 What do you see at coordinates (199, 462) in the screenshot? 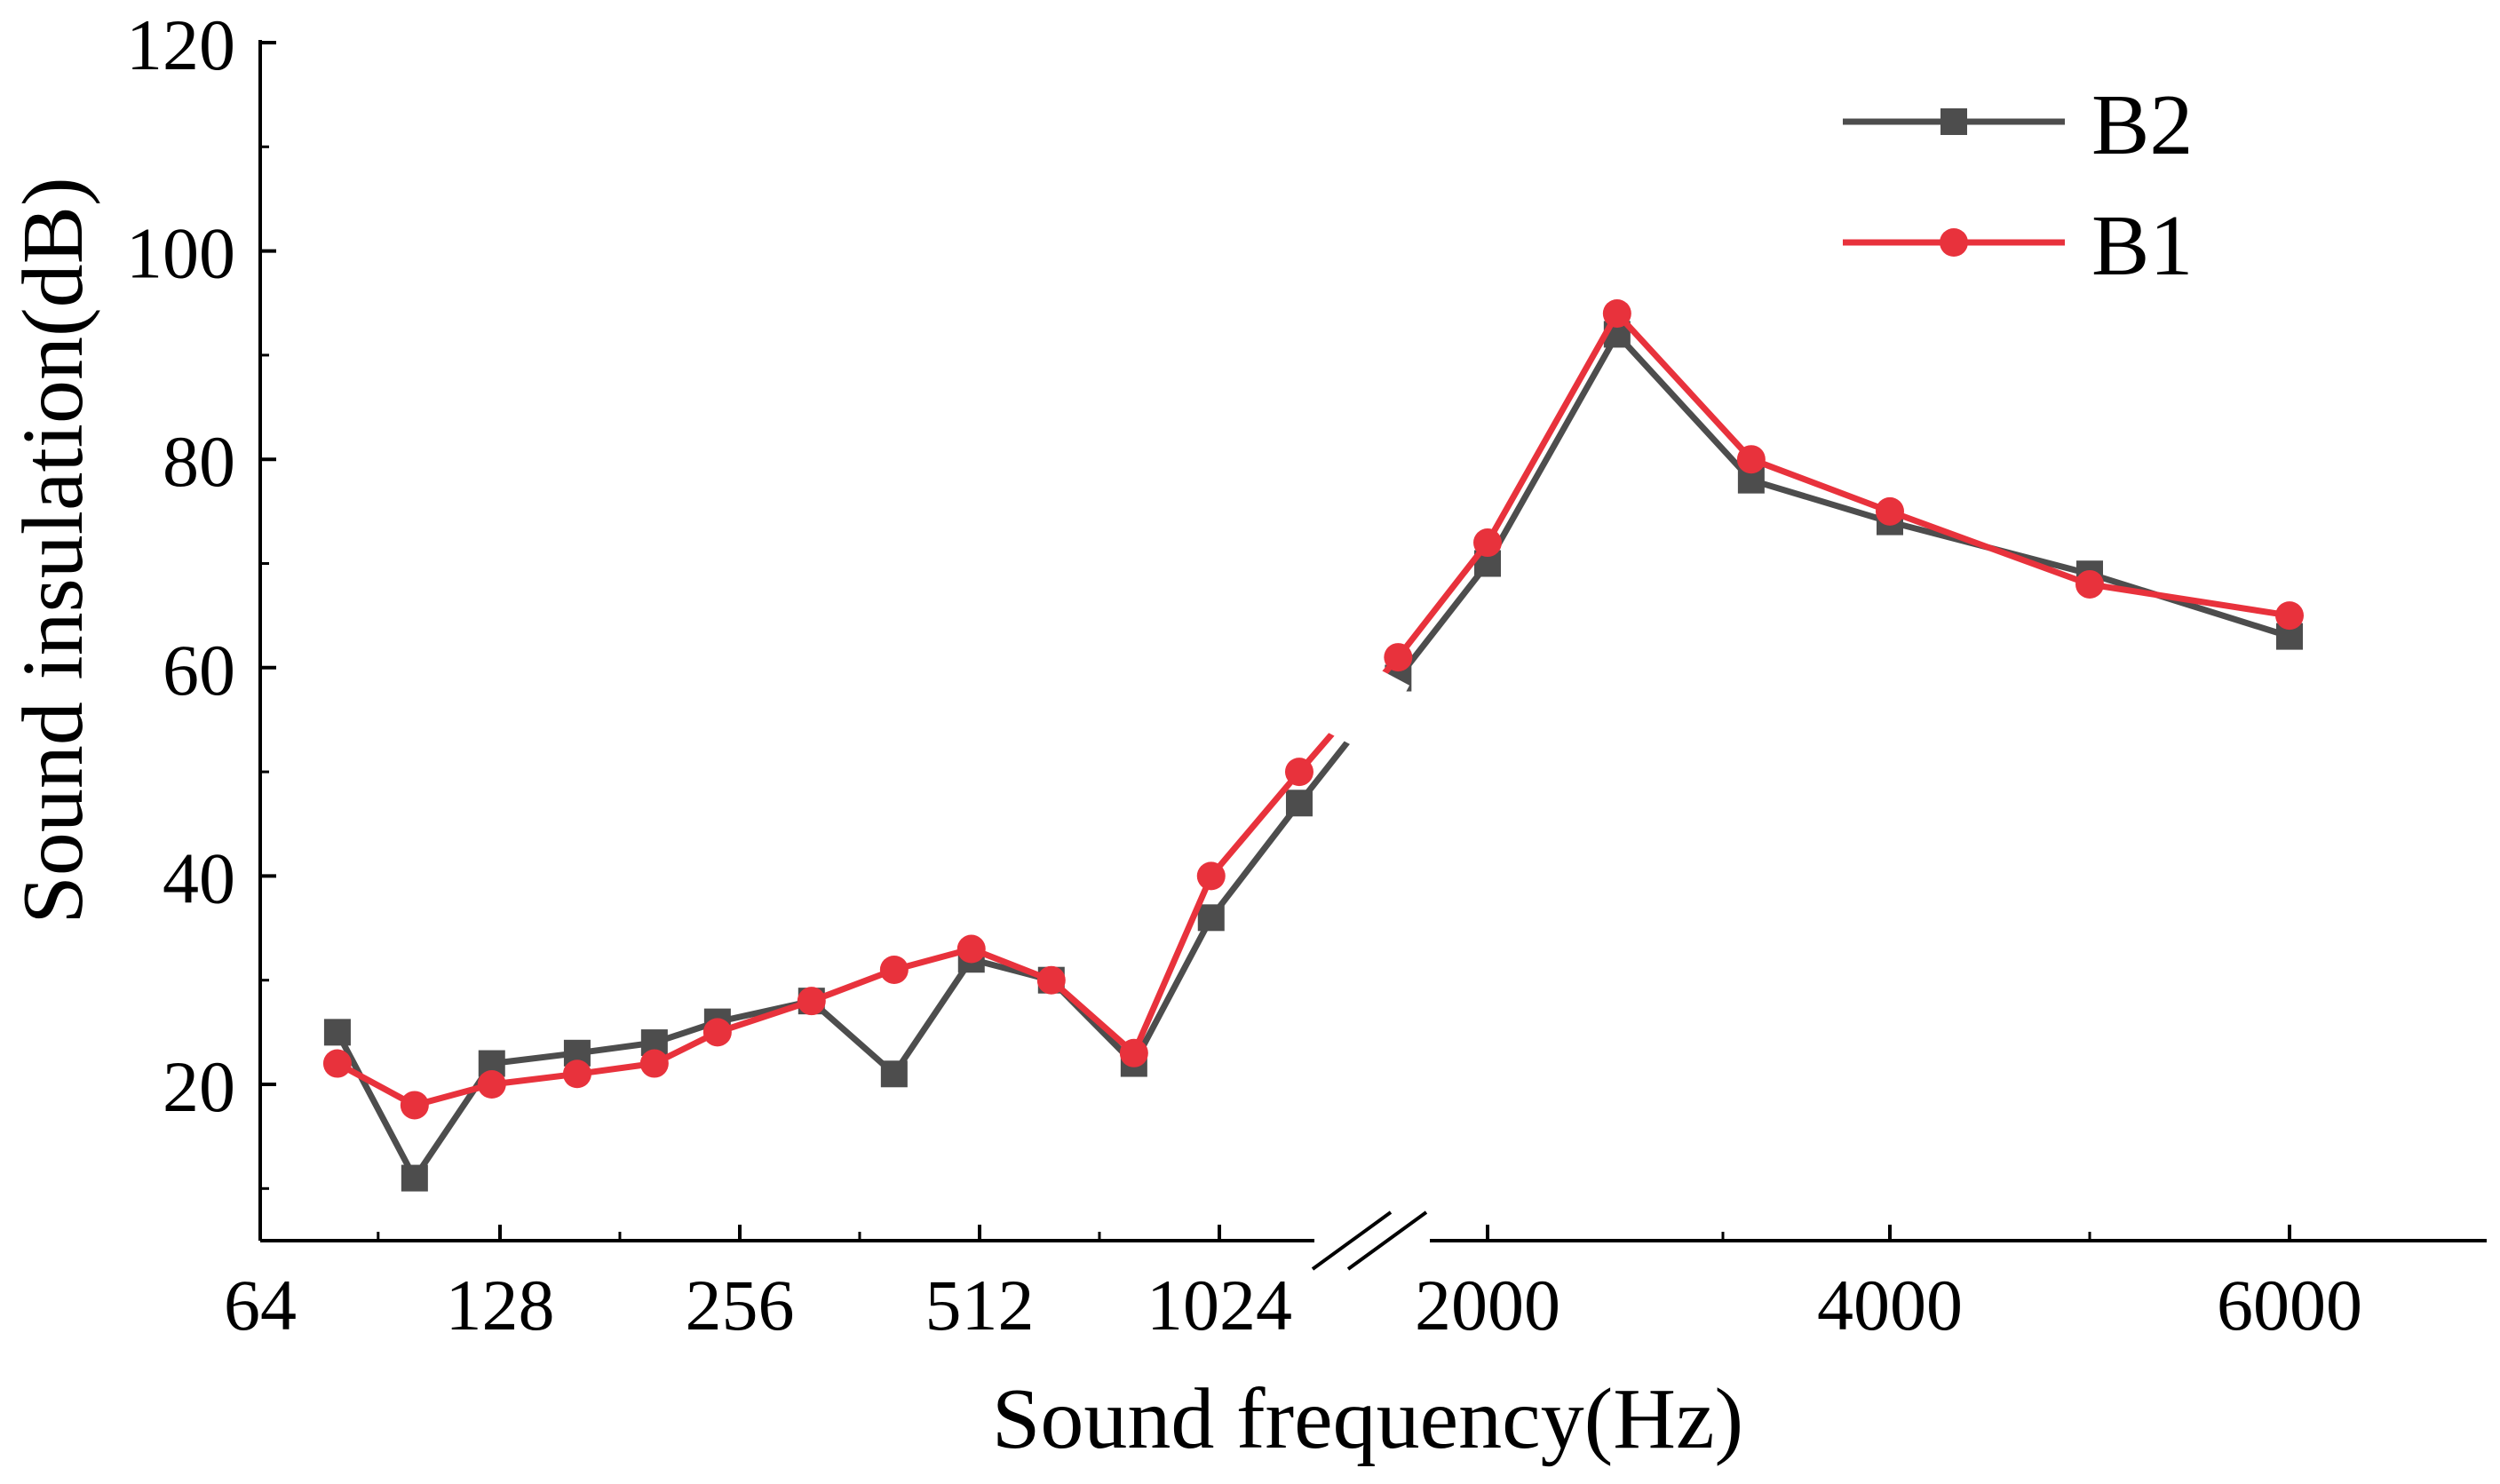
I see `y-tick-label: 80` at bounding box center [199, 462].